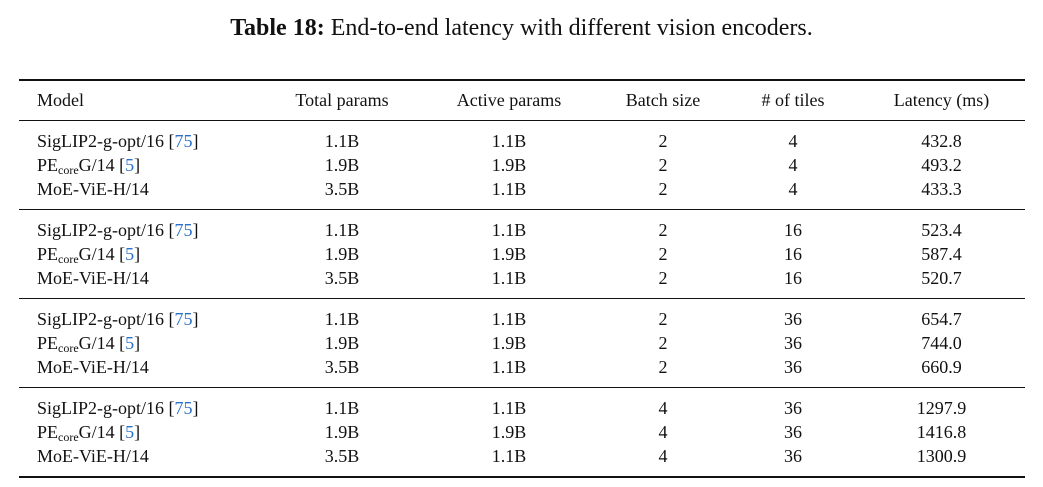  I want to click on table-row: MoE-ViE-H/14 3.5B 1.1B 4 36 1300.9, so click(522, 460).